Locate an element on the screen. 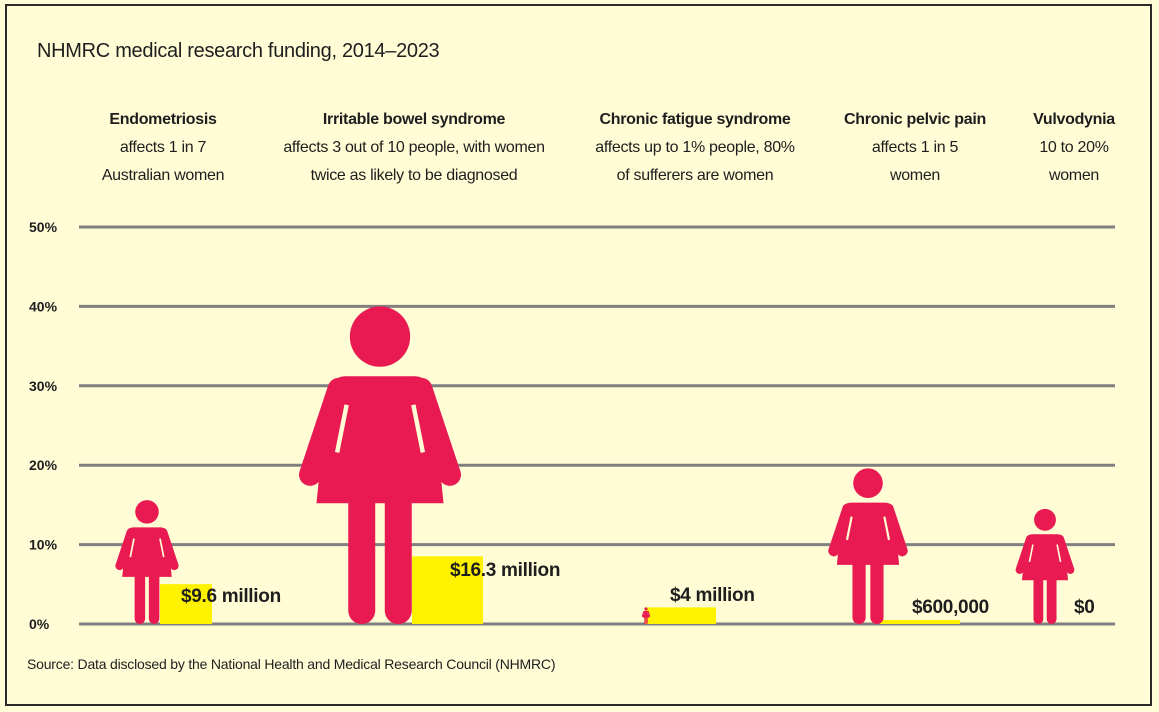 The image size is (1159, 712). category-desc: affects 1 in 7 is located at coordinates (163, 147).